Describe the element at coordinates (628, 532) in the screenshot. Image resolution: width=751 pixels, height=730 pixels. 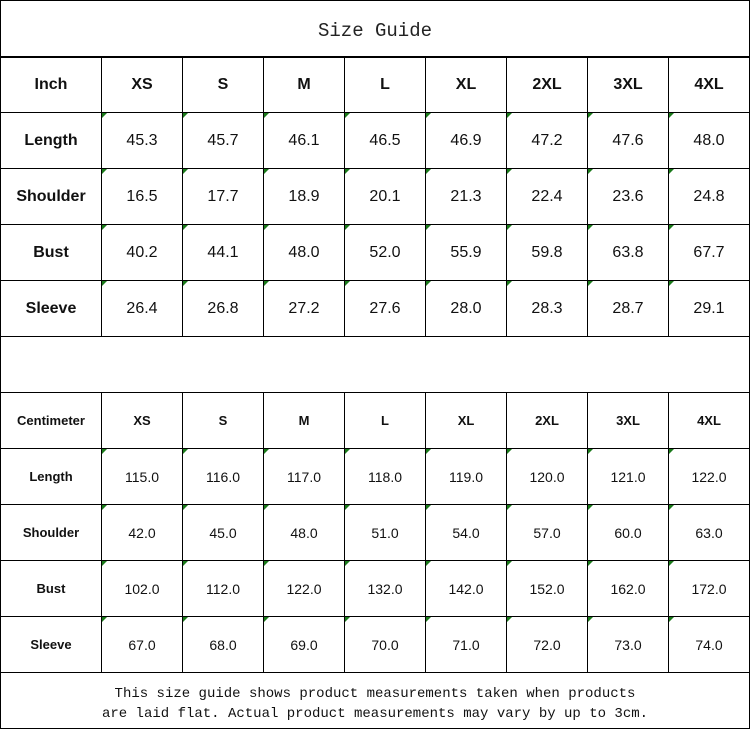
I see `measurement-cell: 60.0` at that location.